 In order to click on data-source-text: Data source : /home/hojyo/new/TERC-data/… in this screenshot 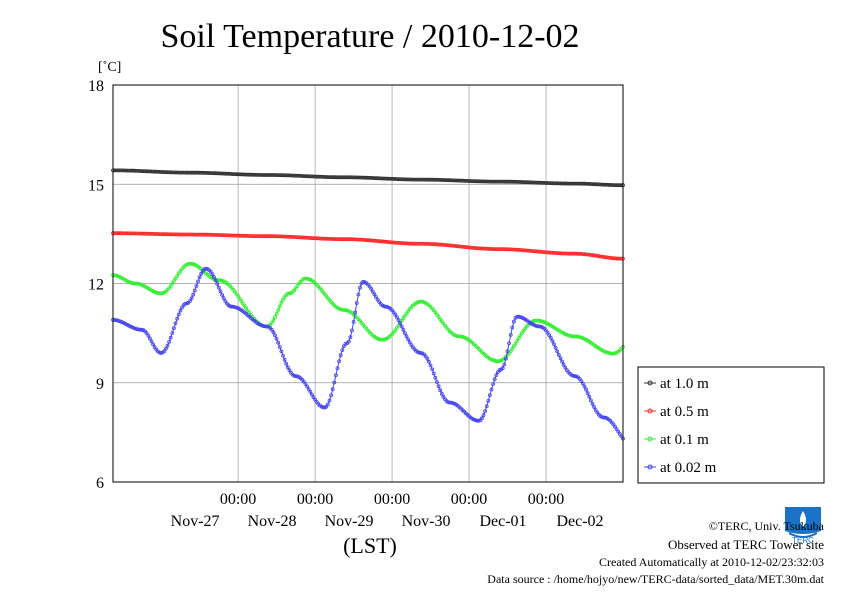, I will do `click(655, 579)`.